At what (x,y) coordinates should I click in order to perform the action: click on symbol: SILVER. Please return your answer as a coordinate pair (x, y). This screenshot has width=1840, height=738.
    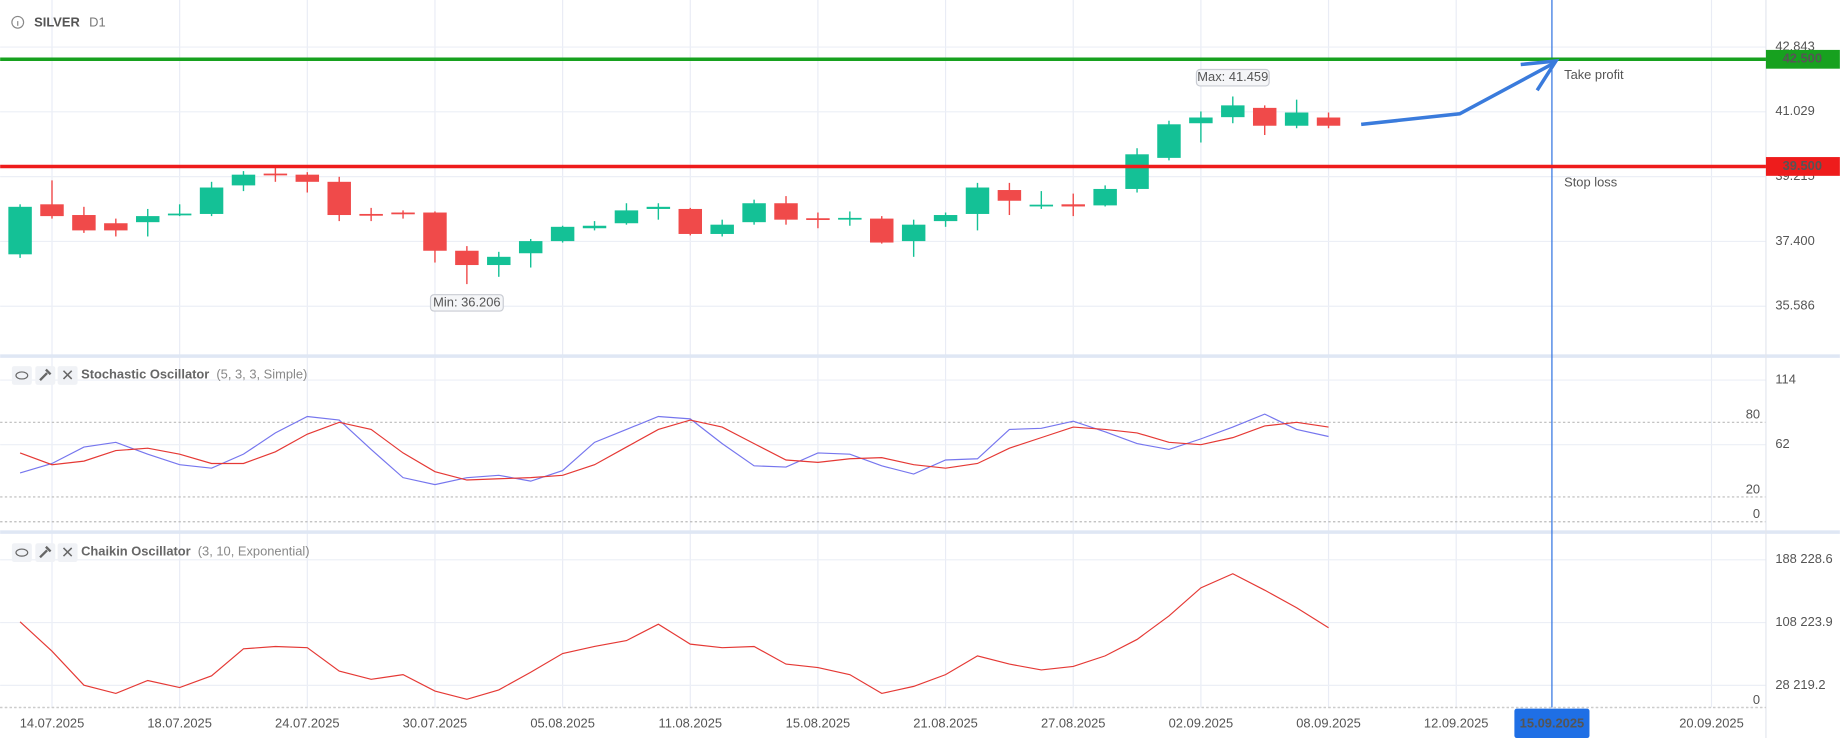
    Looking at the image, I should click on (57, 22).